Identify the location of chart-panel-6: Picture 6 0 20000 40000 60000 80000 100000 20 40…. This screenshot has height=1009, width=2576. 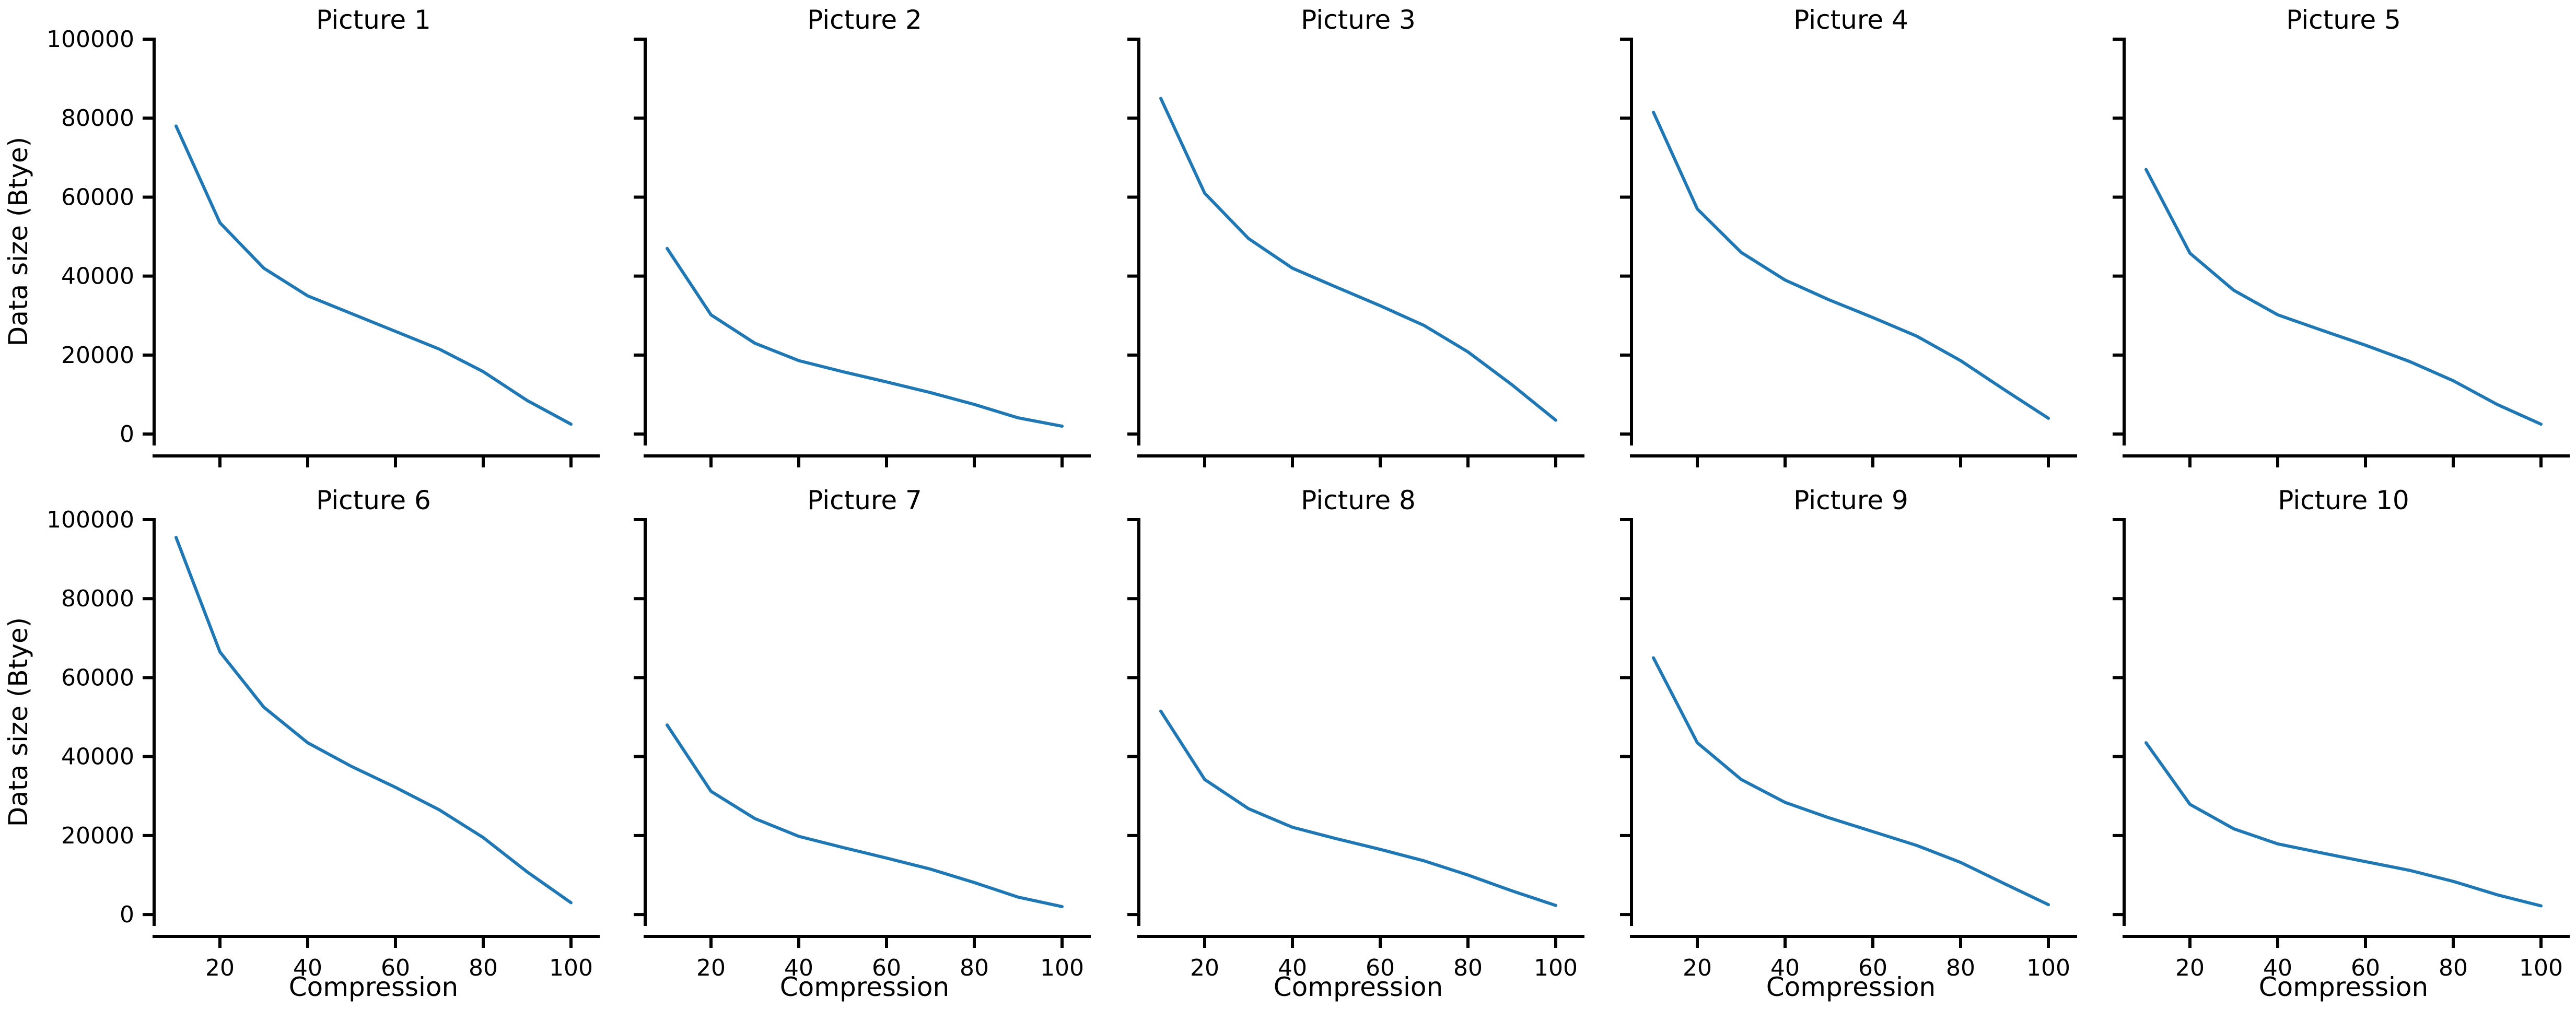
(301, 743).